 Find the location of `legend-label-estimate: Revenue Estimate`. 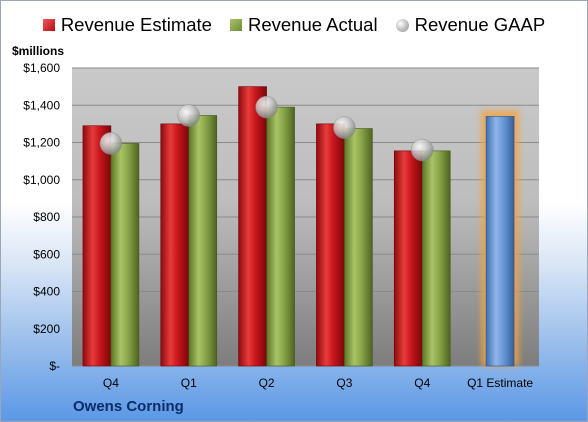

legend-label-estimate: Revenue Estimate is located at coordinates (136, 24).